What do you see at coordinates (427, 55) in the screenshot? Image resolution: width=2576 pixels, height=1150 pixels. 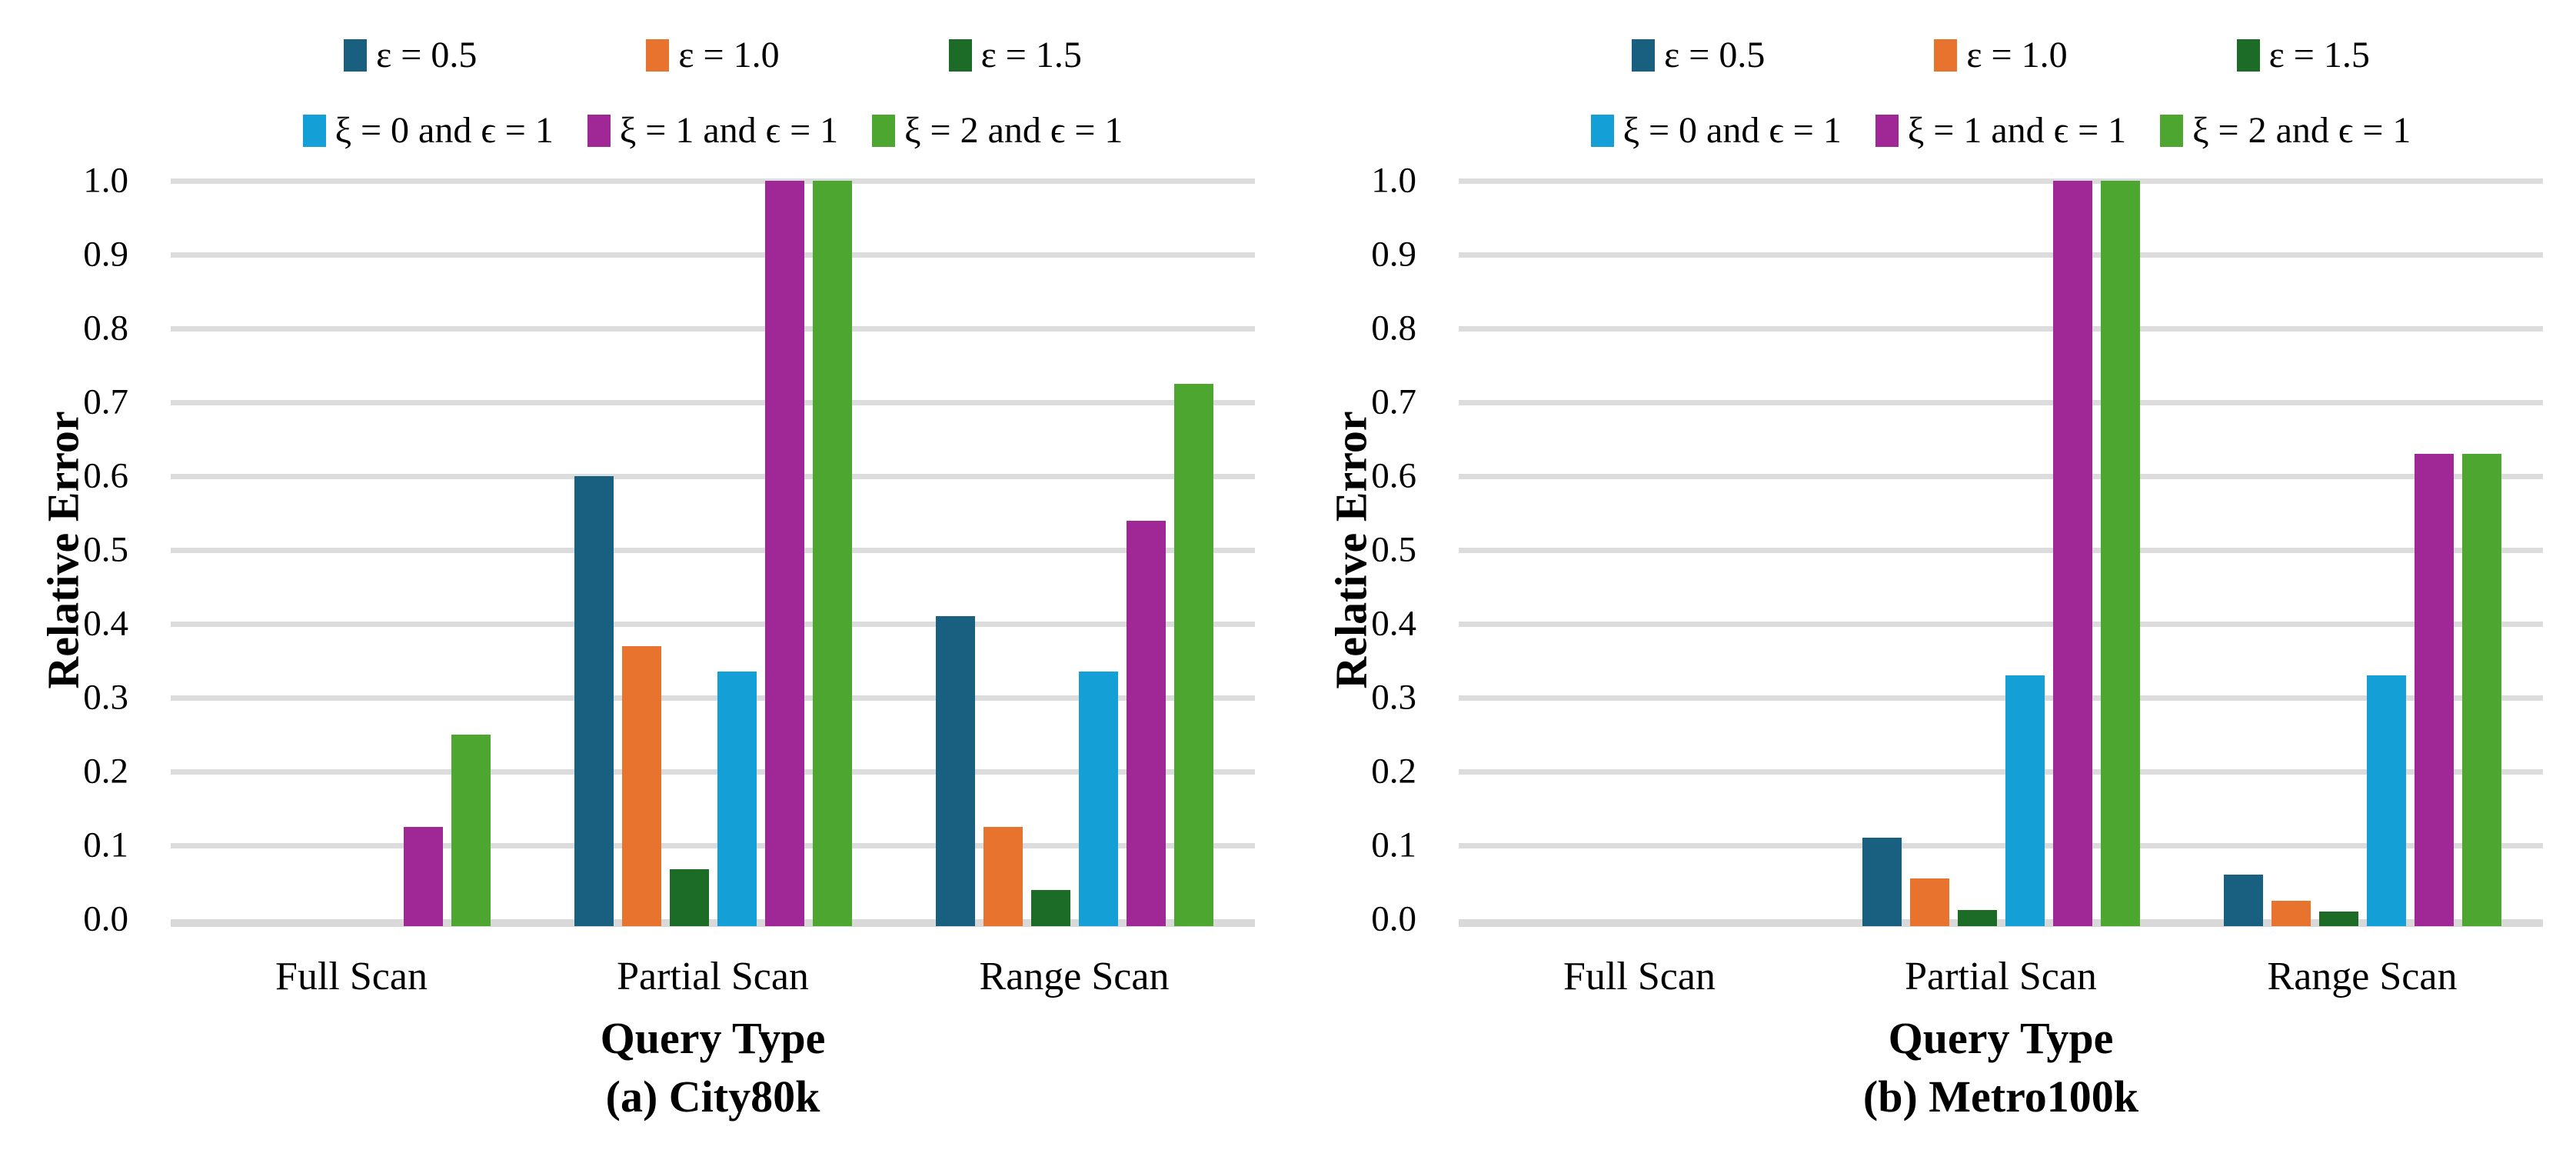 I see `legend-label: ε = 0.5` at bounding box center [427, 55].